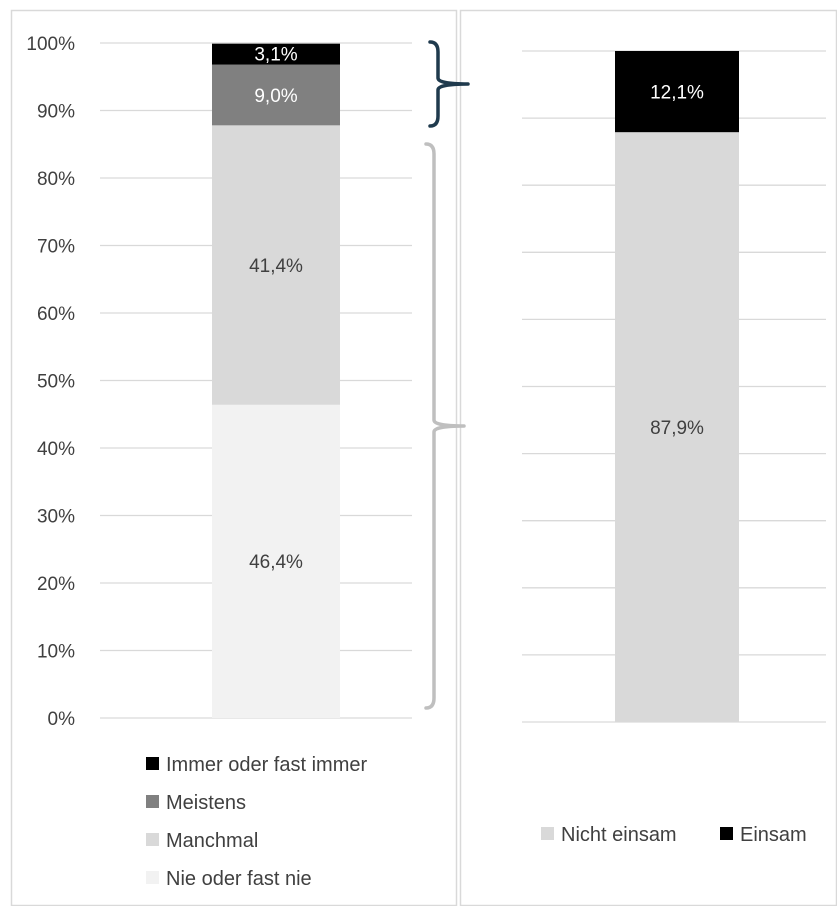 The height and width of the screenshot is (906, 837). I want to click on bottom-brace, so click(445, 426).